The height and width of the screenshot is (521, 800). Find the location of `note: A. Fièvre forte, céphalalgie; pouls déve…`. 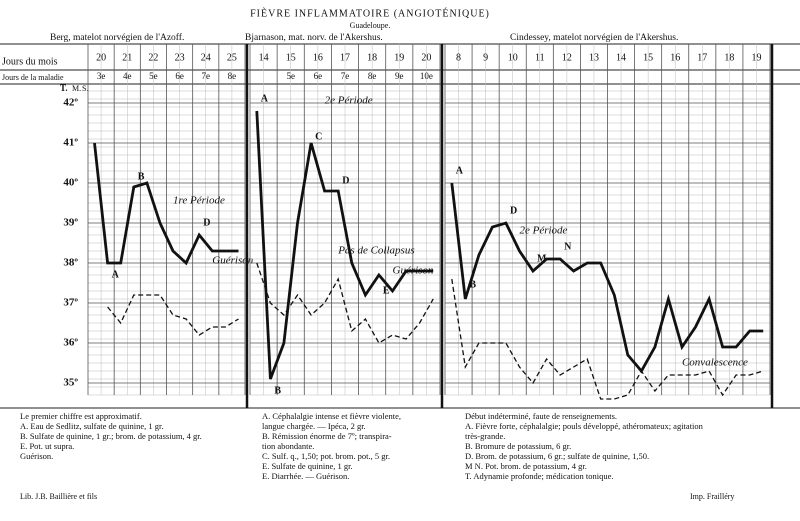

note: A. Fièvre forte, céphalalgie; pouls déve… is located at coordinates (584, 426).